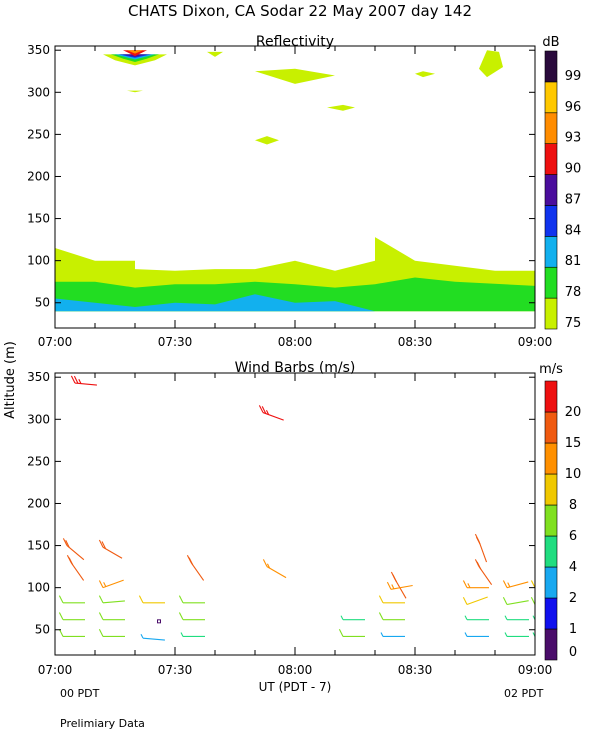 This screenshot has width=600, height=754. Describe the element at coordinates (573, 261) in the screenshot. I see `colorbar-label: 81` at that location.